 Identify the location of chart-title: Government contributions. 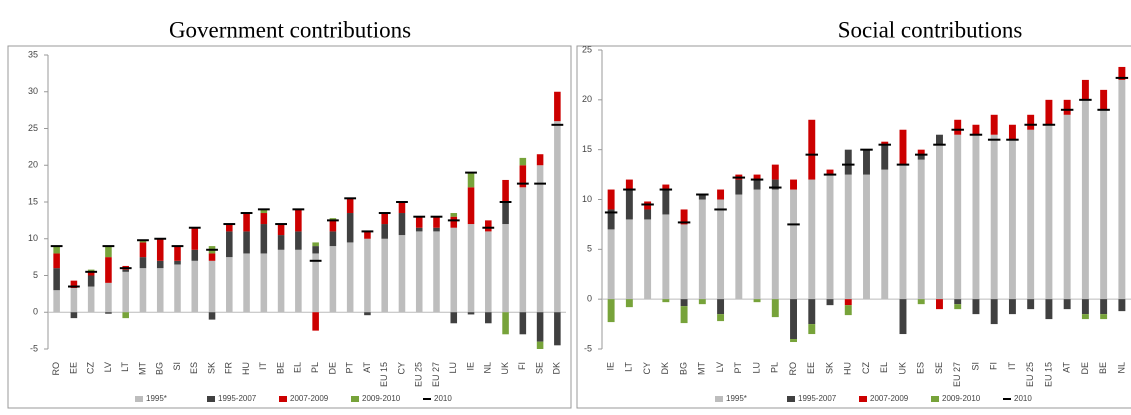
(290, 29).